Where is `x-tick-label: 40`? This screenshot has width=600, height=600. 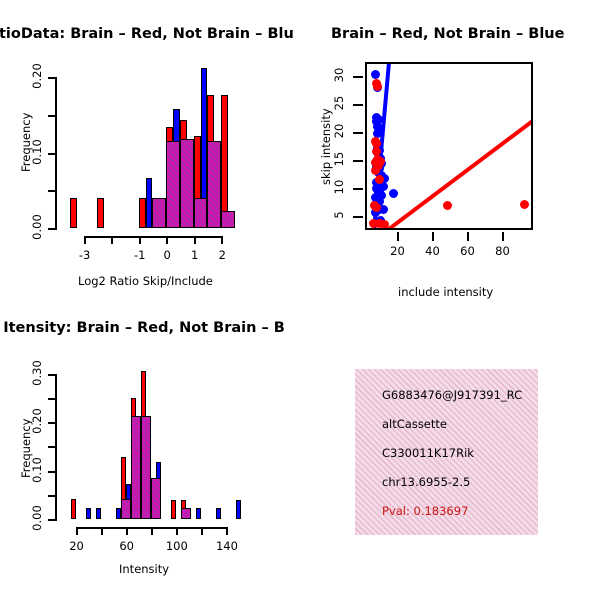
x-tick-label: 40 is located at coordinates (432, 251).